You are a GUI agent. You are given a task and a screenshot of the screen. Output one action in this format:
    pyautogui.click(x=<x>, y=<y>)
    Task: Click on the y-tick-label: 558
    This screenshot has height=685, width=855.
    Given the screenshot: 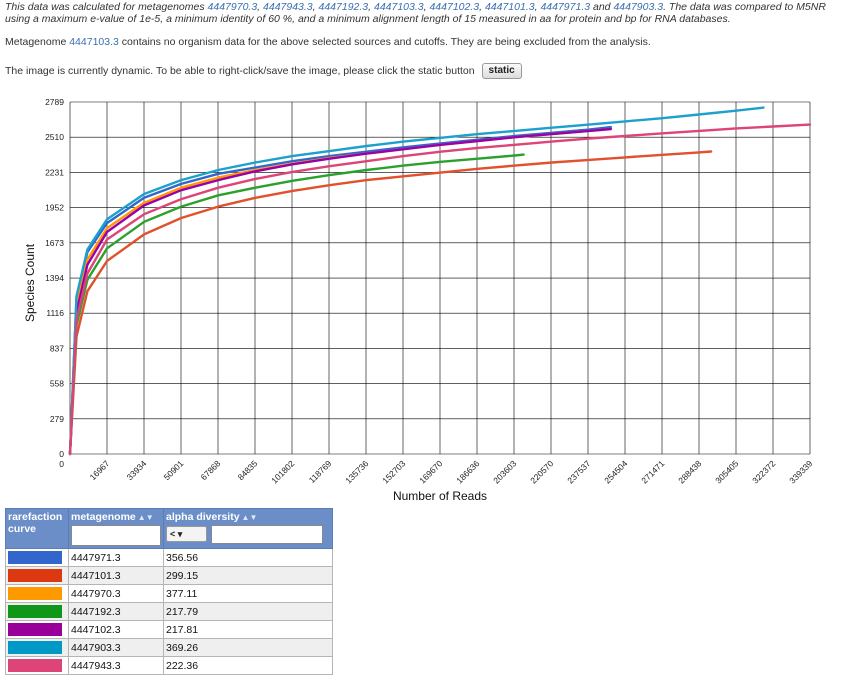 What is the action you would take?
    pyautogui.click(x=57, y=384)
    